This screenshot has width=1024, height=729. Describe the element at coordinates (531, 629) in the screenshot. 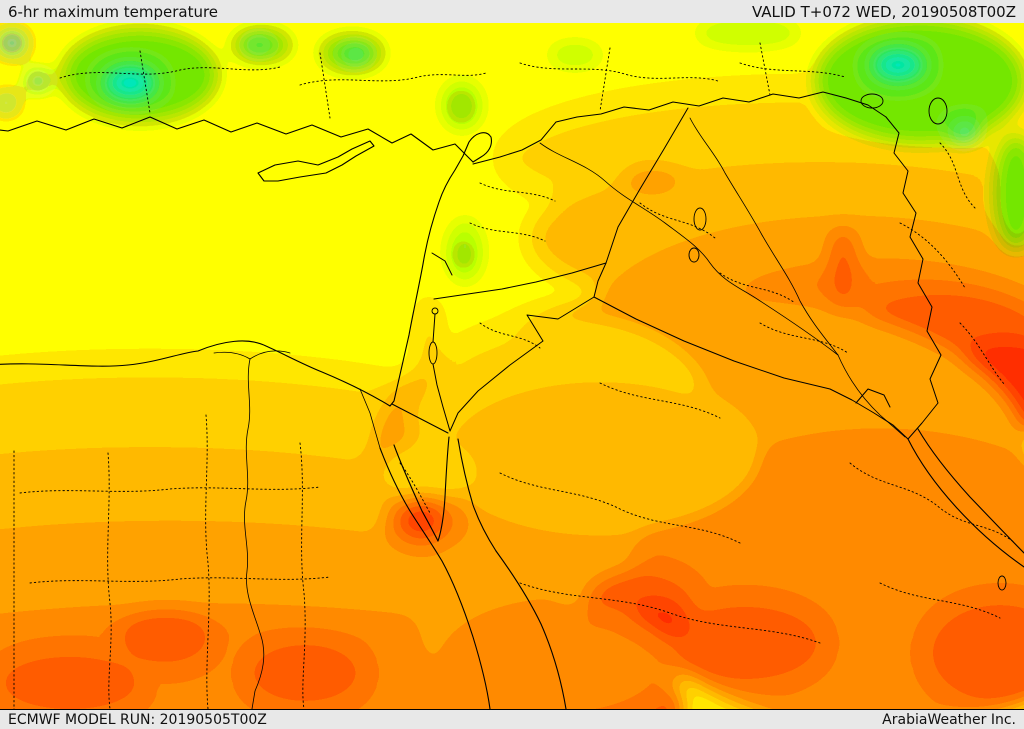

I see `red-sea-east-coastline` at that location.